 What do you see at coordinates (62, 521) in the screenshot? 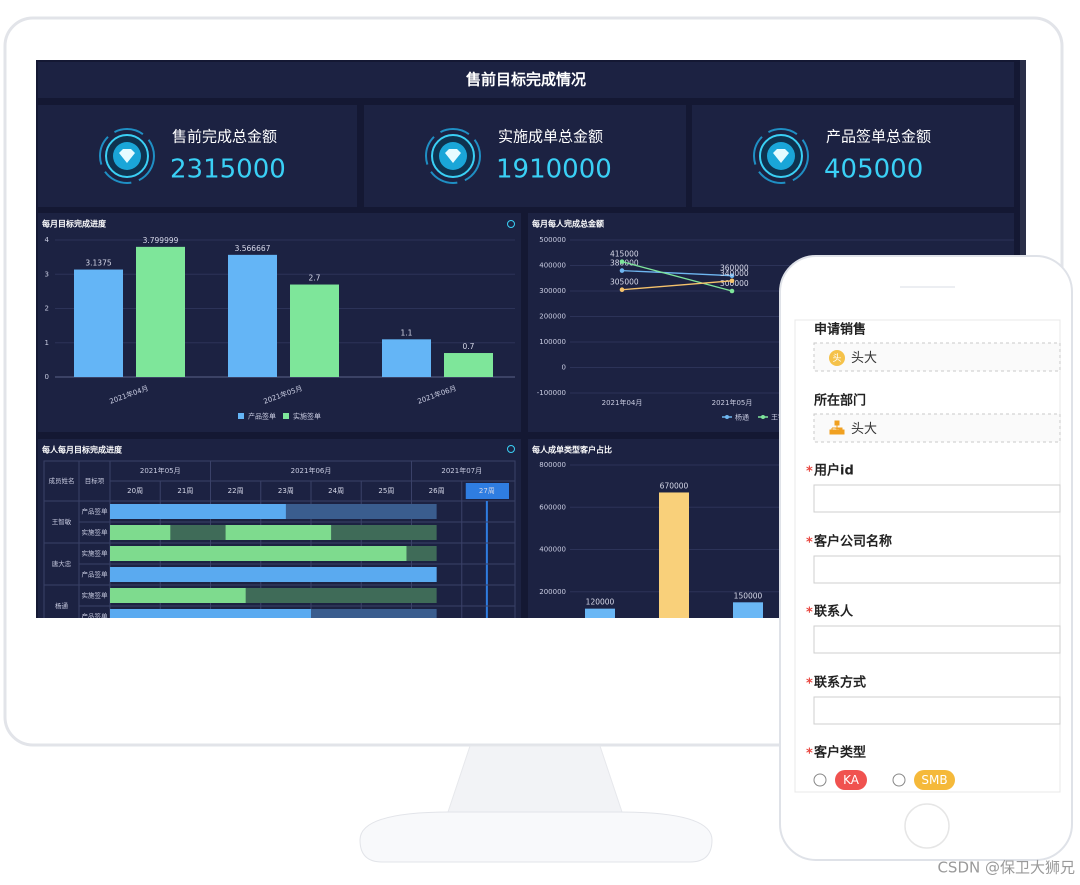
I see `member-name: 王智敏` at bounding box center [62, 521].